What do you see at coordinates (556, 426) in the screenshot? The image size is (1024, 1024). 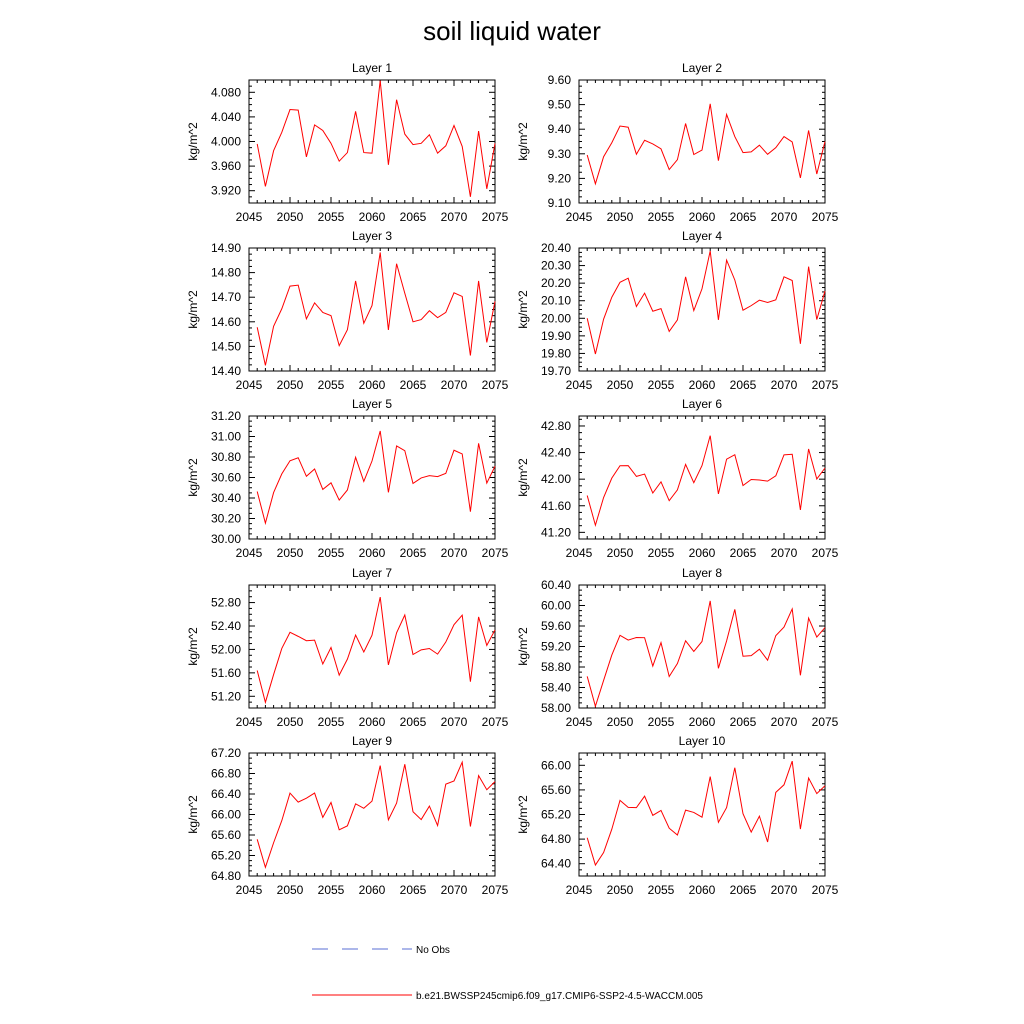 I see `y-tick-label: 42.80` at bounding box center [556, 426].